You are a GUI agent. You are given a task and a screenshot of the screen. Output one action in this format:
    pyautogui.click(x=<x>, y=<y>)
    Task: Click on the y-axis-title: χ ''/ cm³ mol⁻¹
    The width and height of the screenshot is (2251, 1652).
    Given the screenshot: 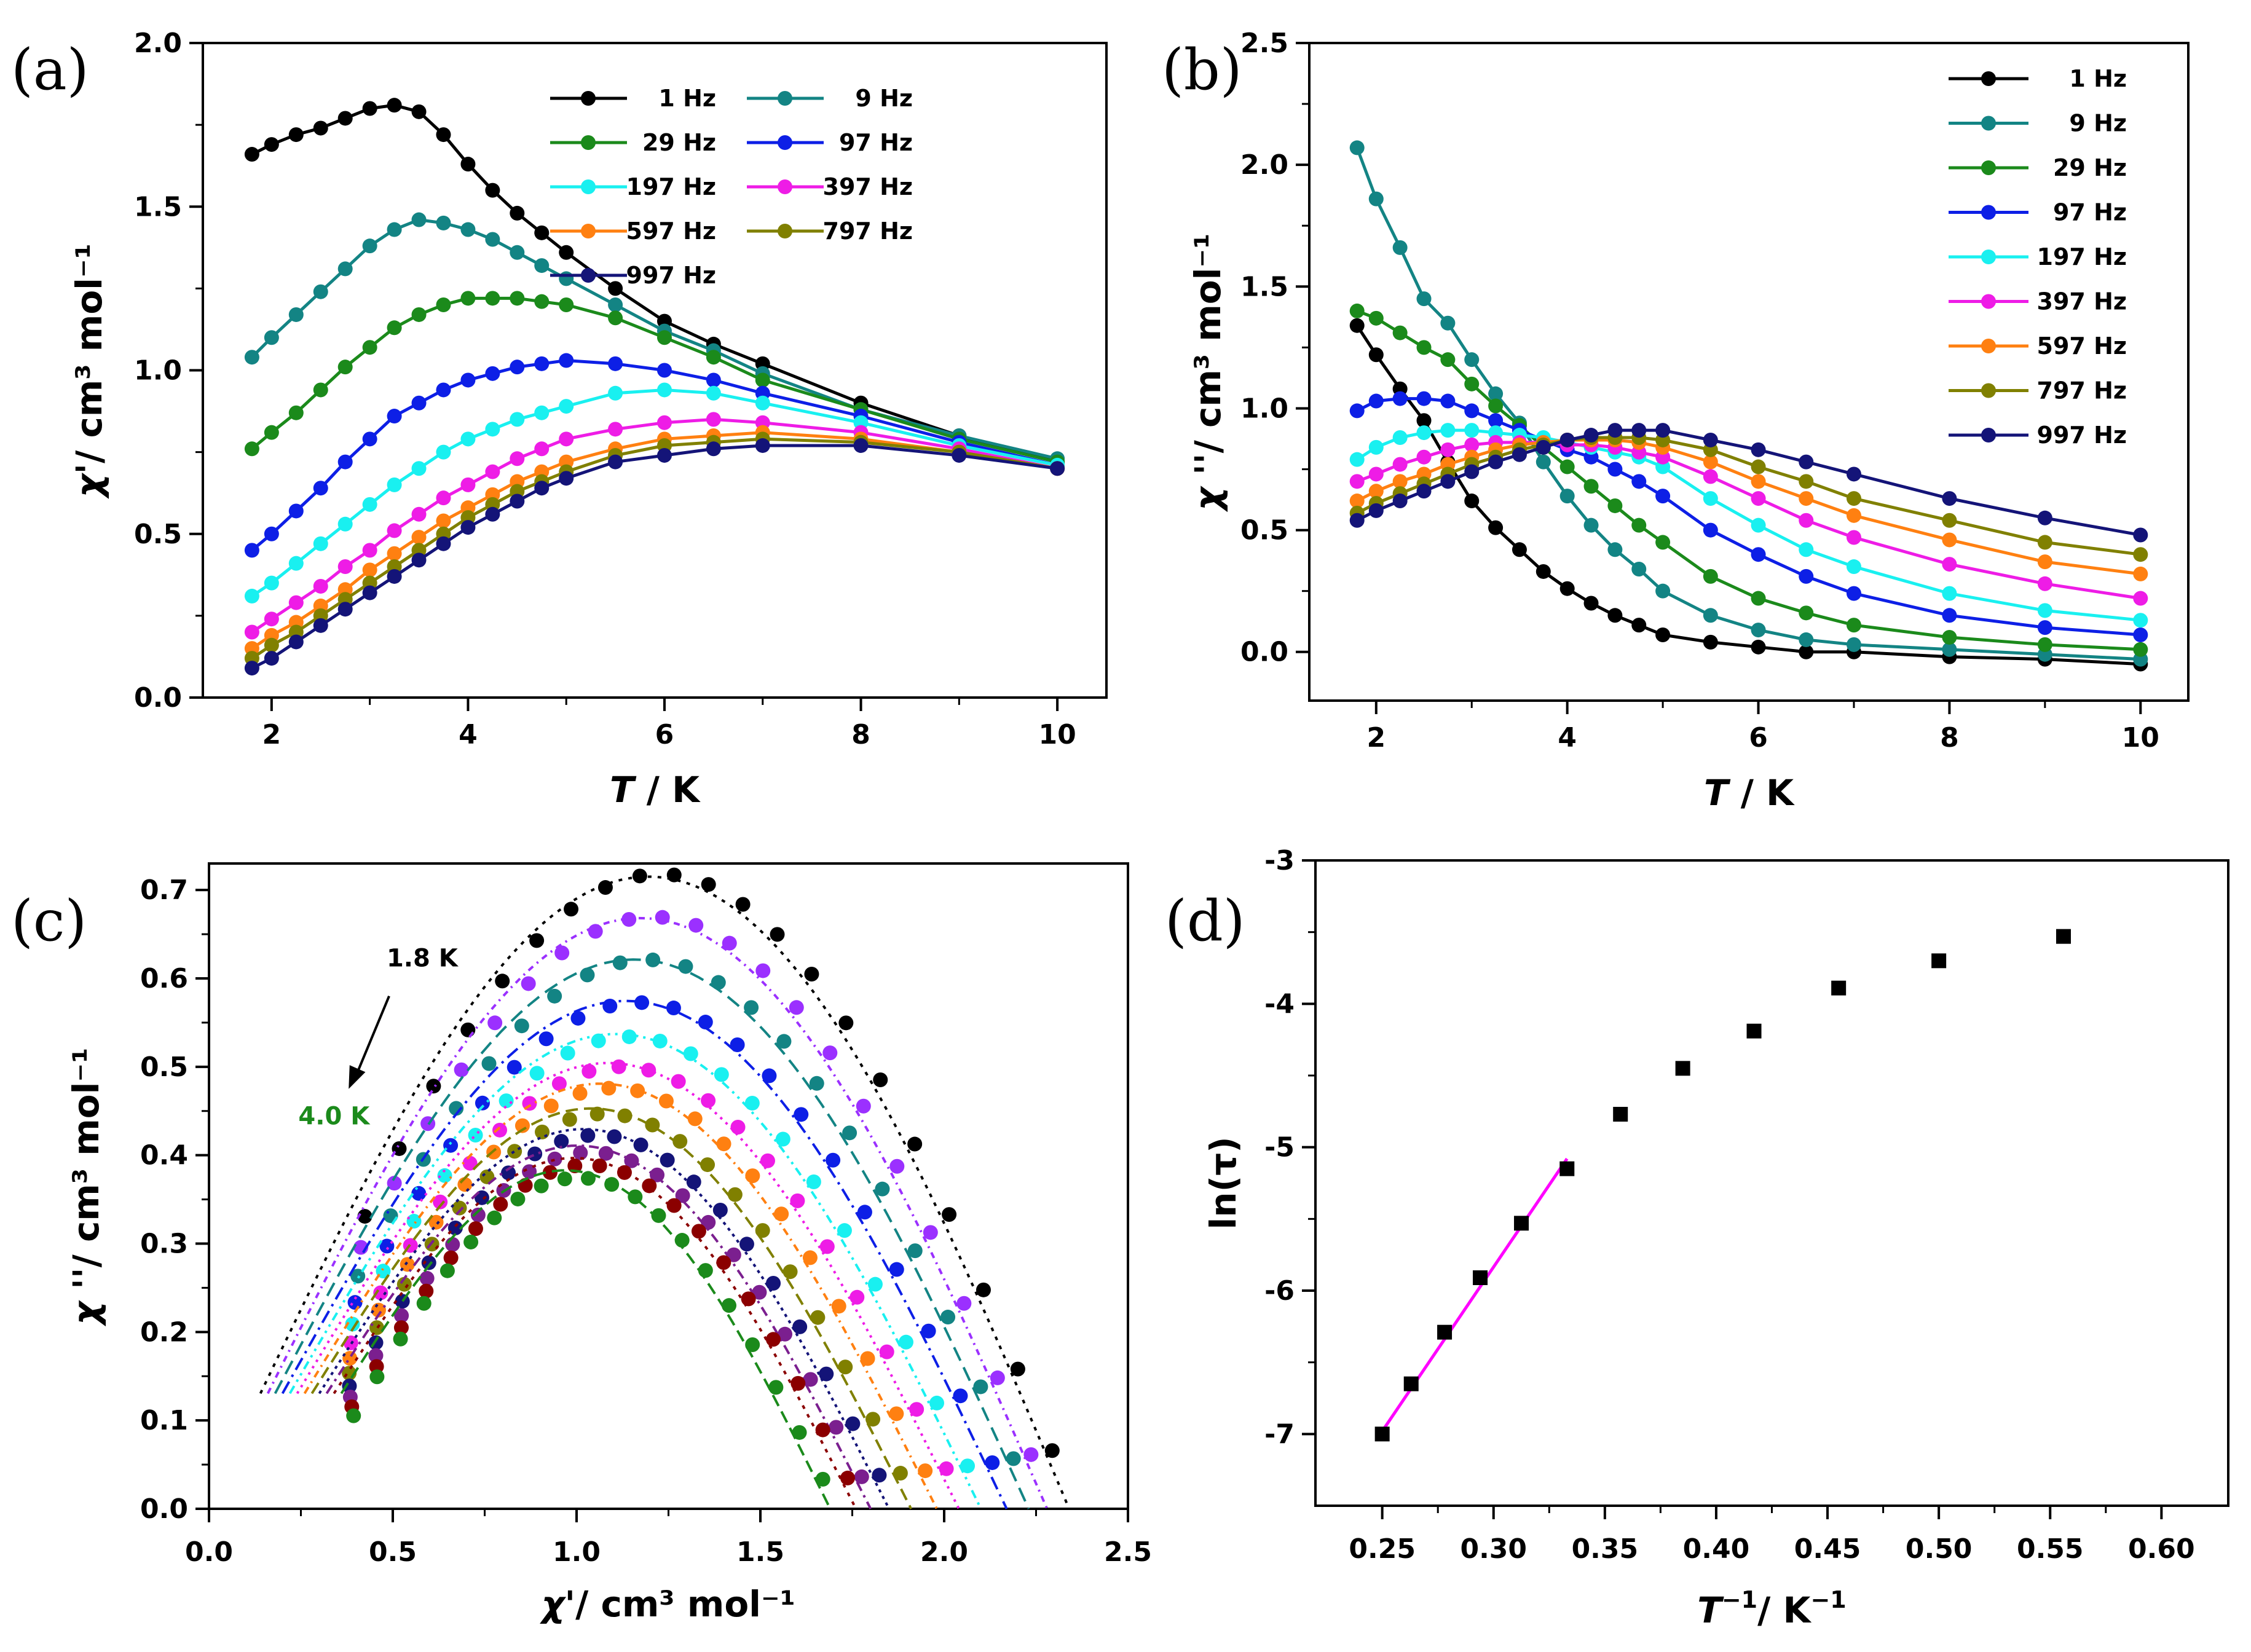 What is the action you would take?
    pyautogui.click(x=86, y=1187)
    